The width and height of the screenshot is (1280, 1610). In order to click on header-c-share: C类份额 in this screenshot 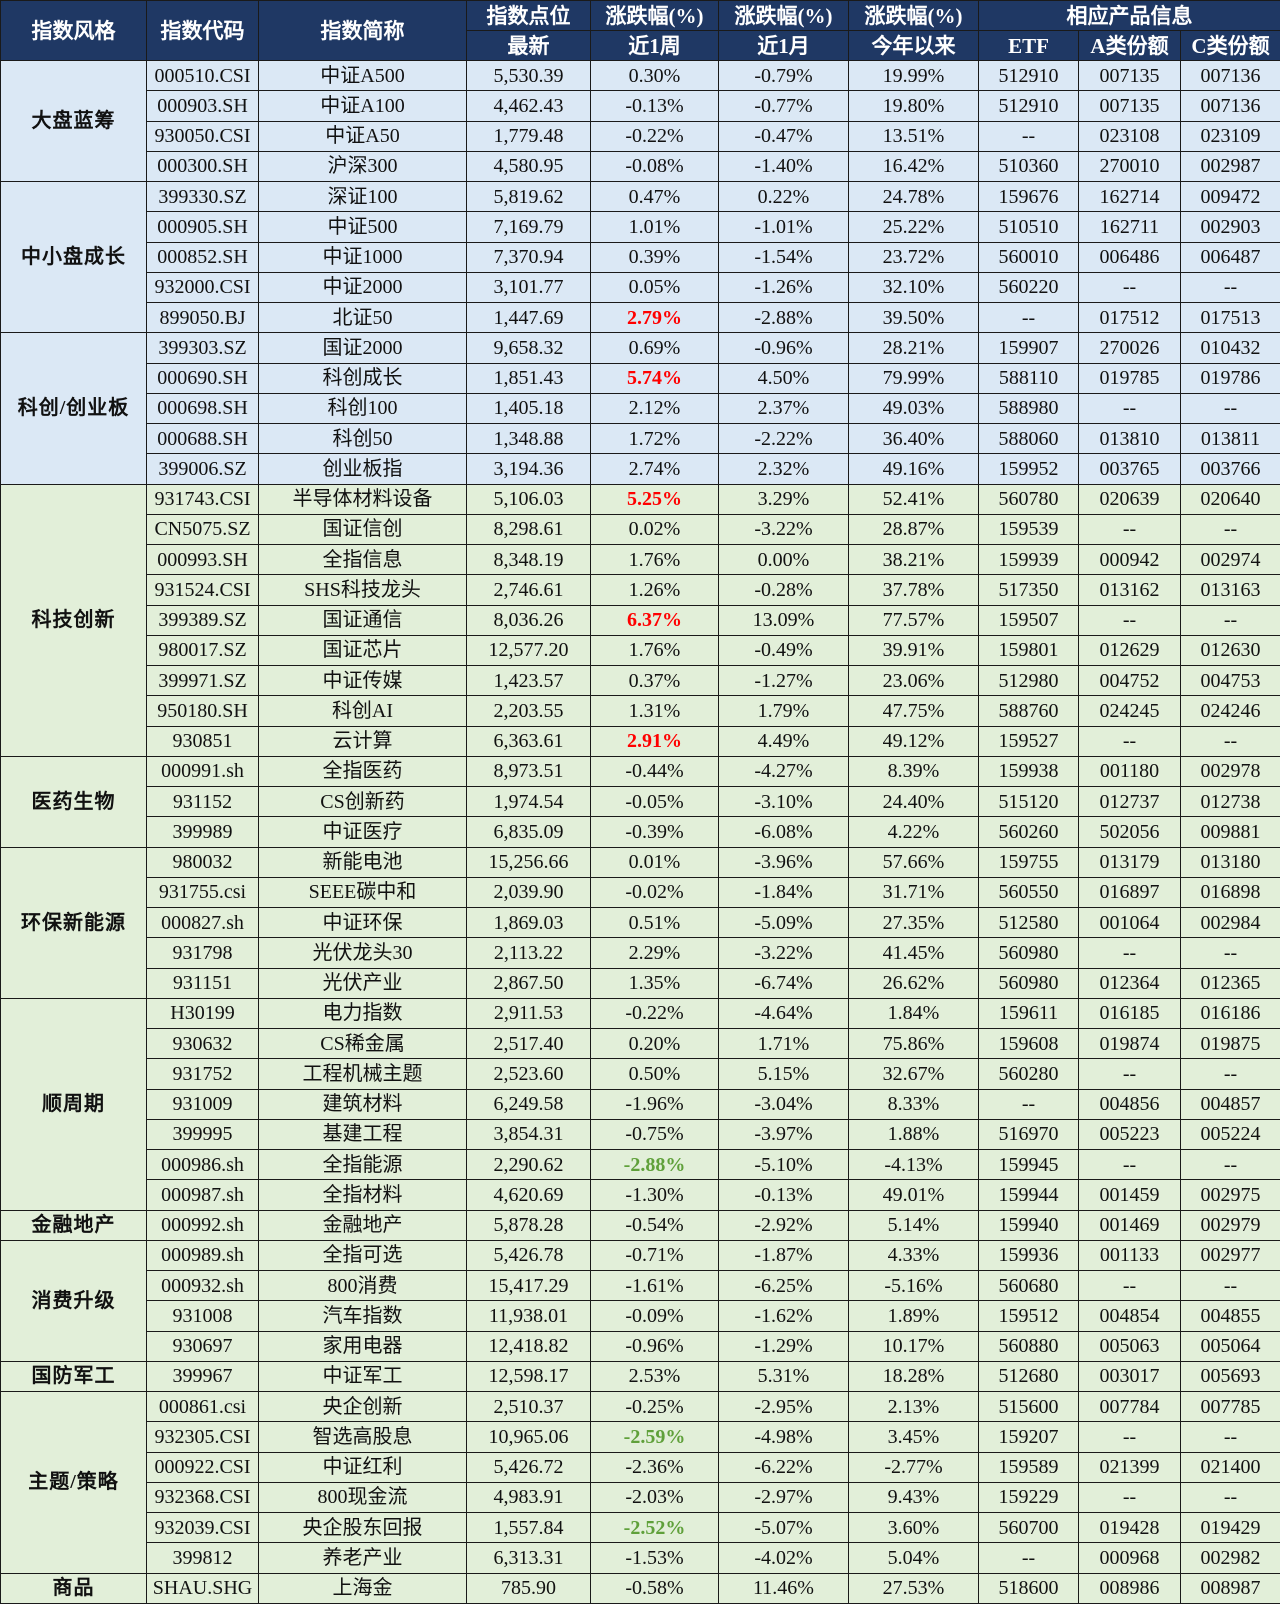, I will do `click(1229, 45)`.